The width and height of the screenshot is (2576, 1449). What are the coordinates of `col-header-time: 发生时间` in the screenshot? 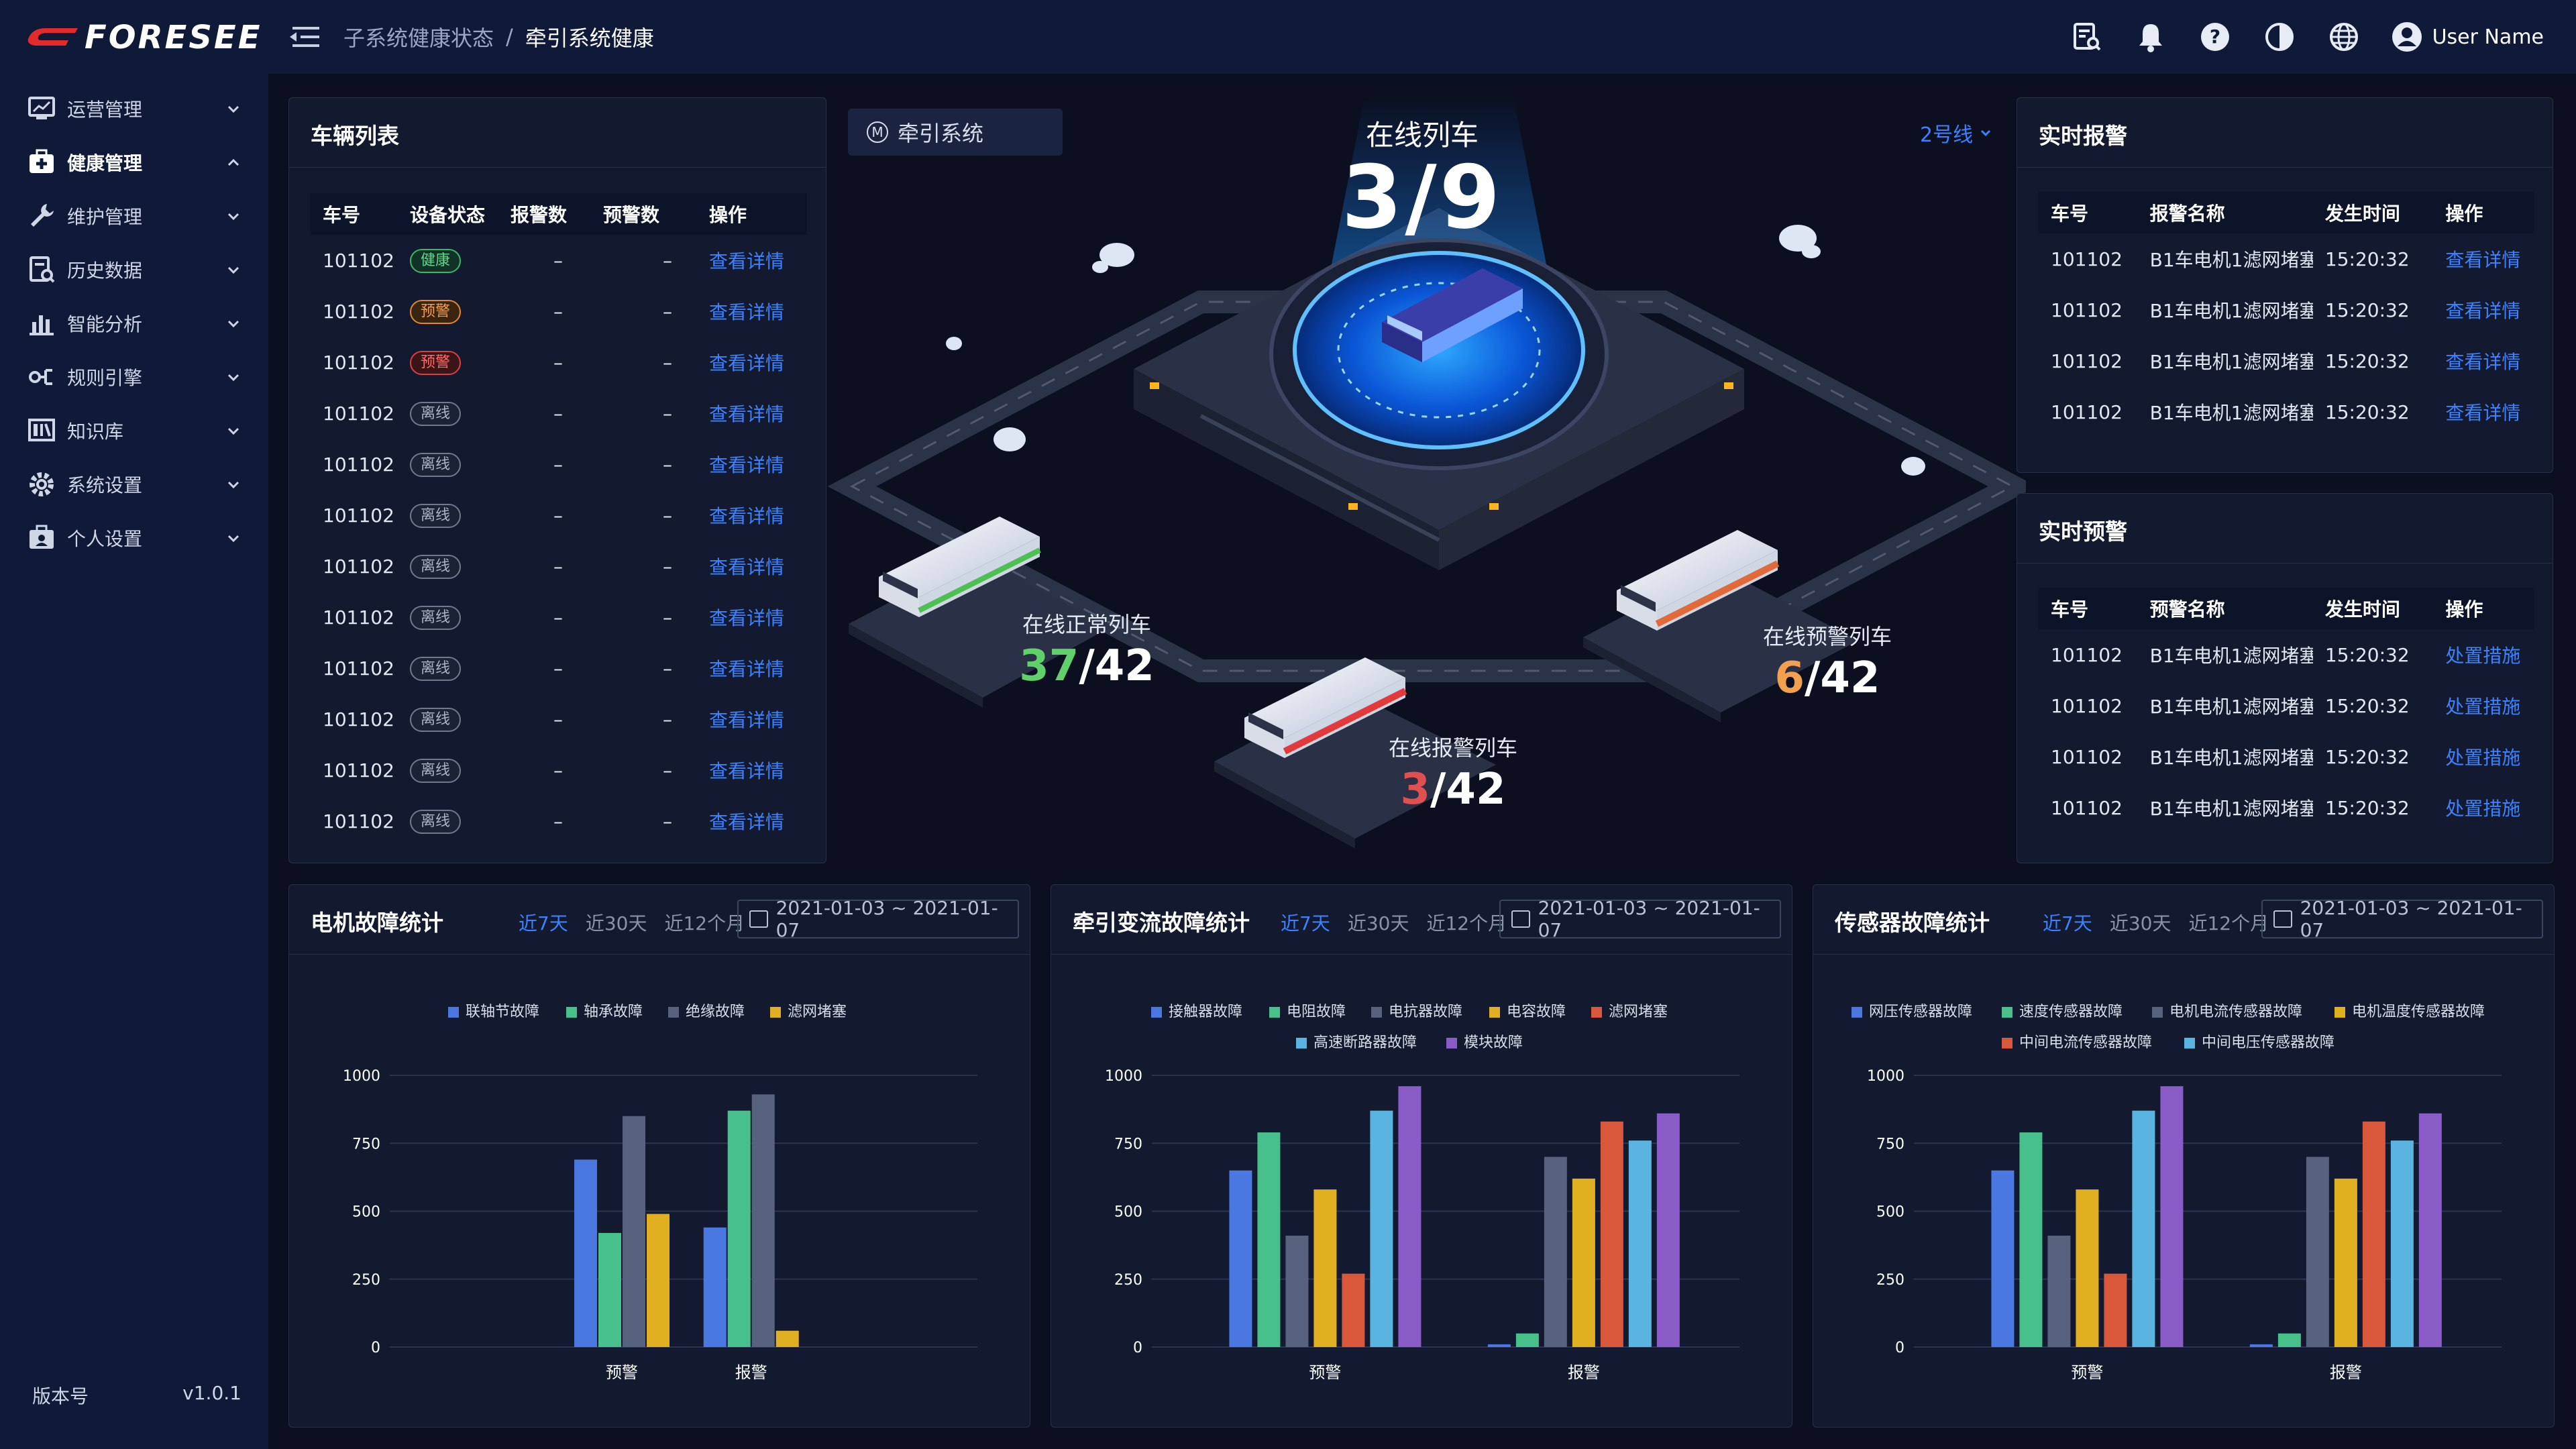 It's located at (2362, 214).